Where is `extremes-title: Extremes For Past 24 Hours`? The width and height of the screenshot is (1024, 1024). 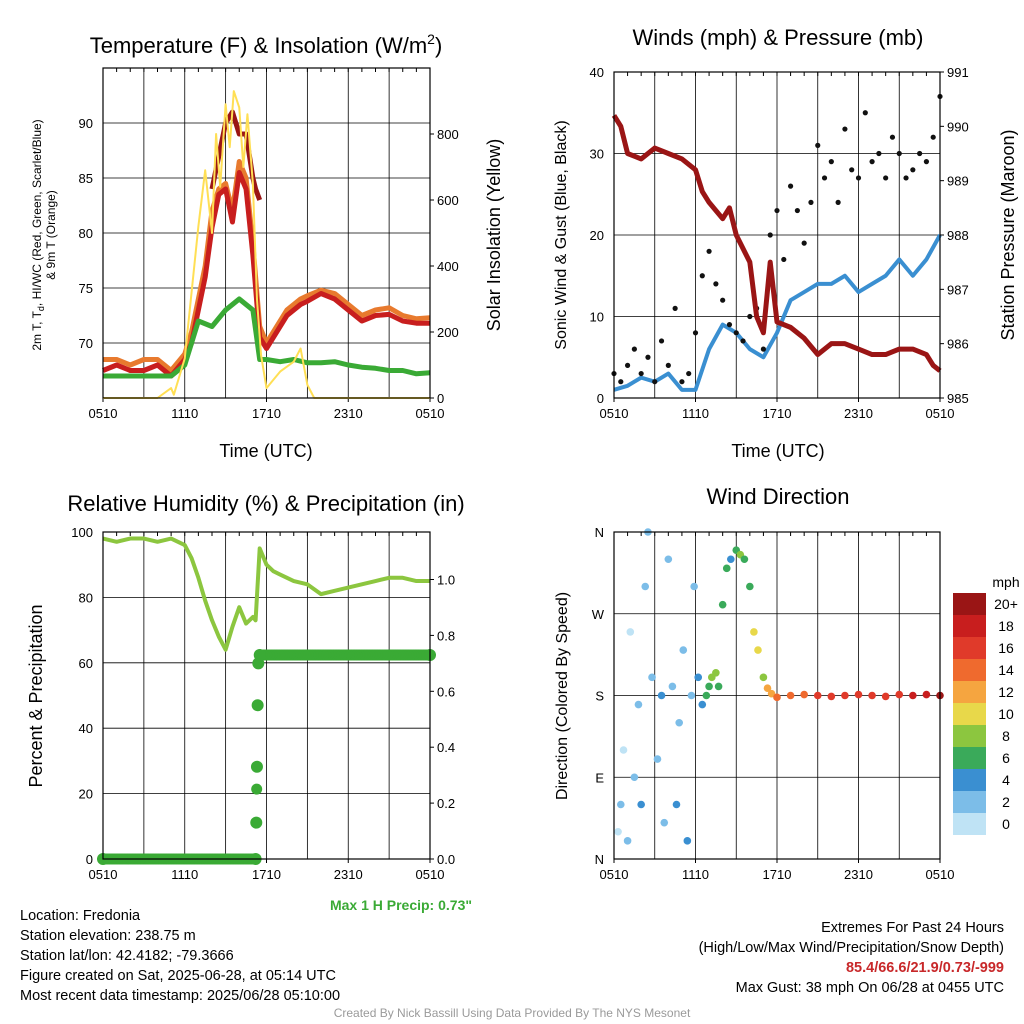
extremes-title: Extremes For Past 24 Hours is located at coordinates (912, 928).